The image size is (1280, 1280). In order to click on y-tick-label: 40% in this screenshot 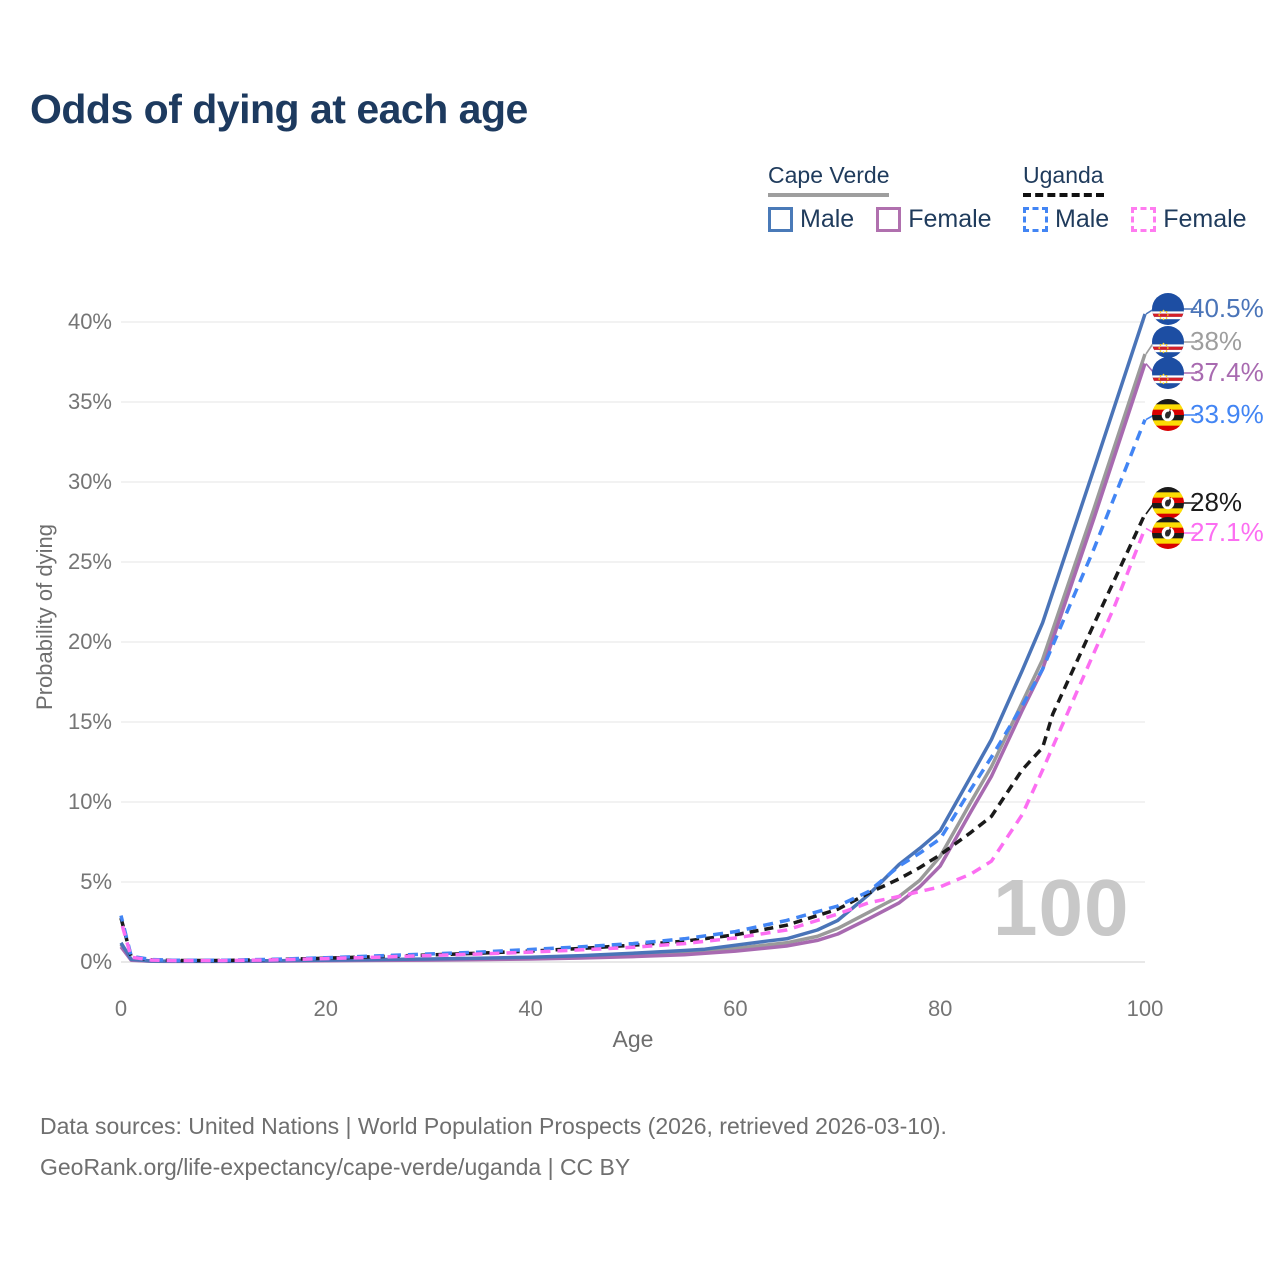, I will do `click(89, 321)`.